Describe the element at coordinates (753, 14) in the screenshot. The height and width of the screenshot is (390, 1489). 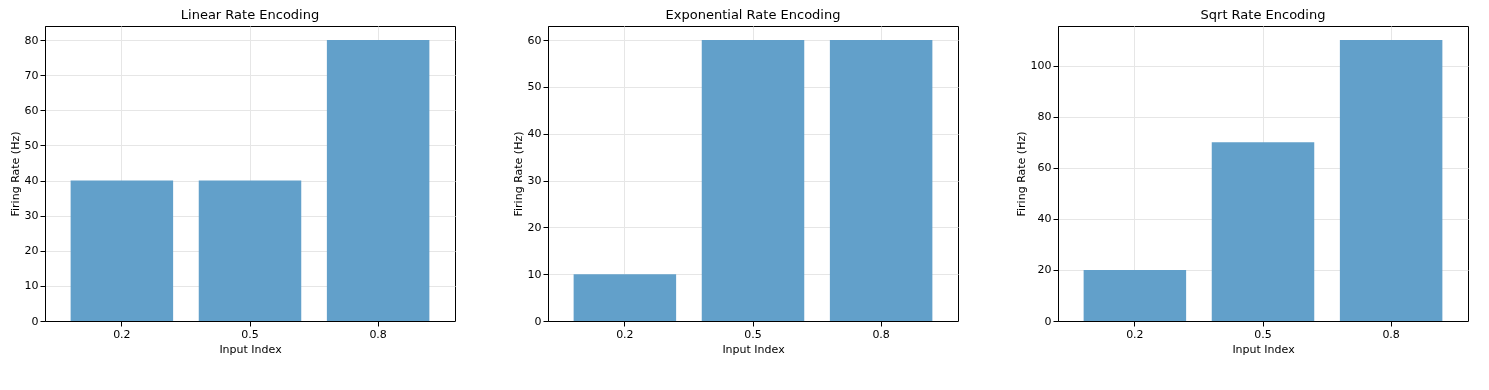
I see `chart-title: Exponential Rate Encoding` at that location.